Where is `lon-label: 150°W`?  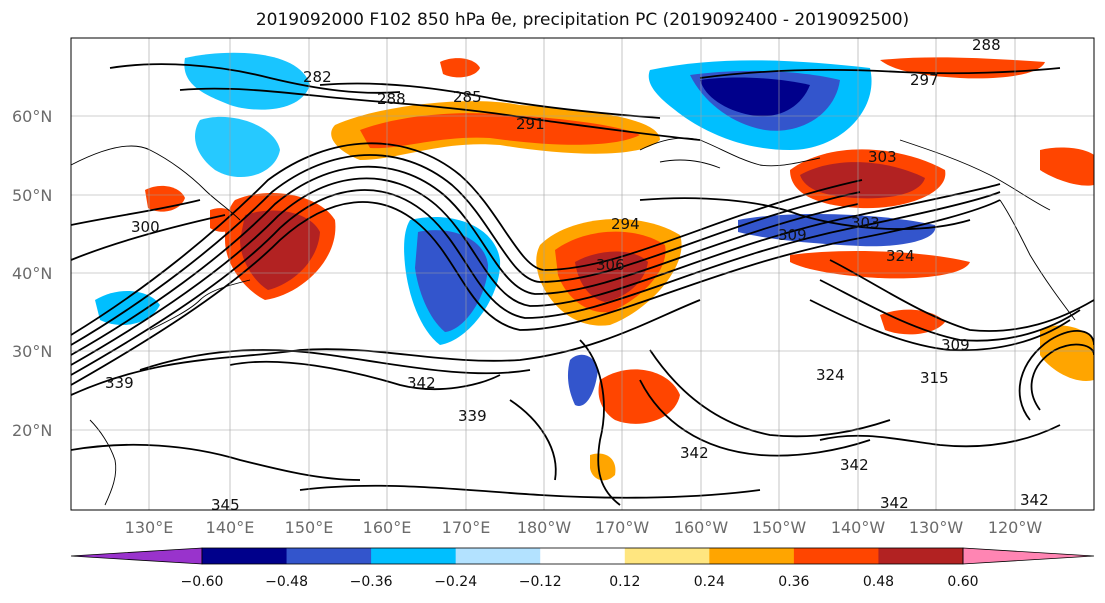
lon-label: 150°W is located at coordinates (779, 527).